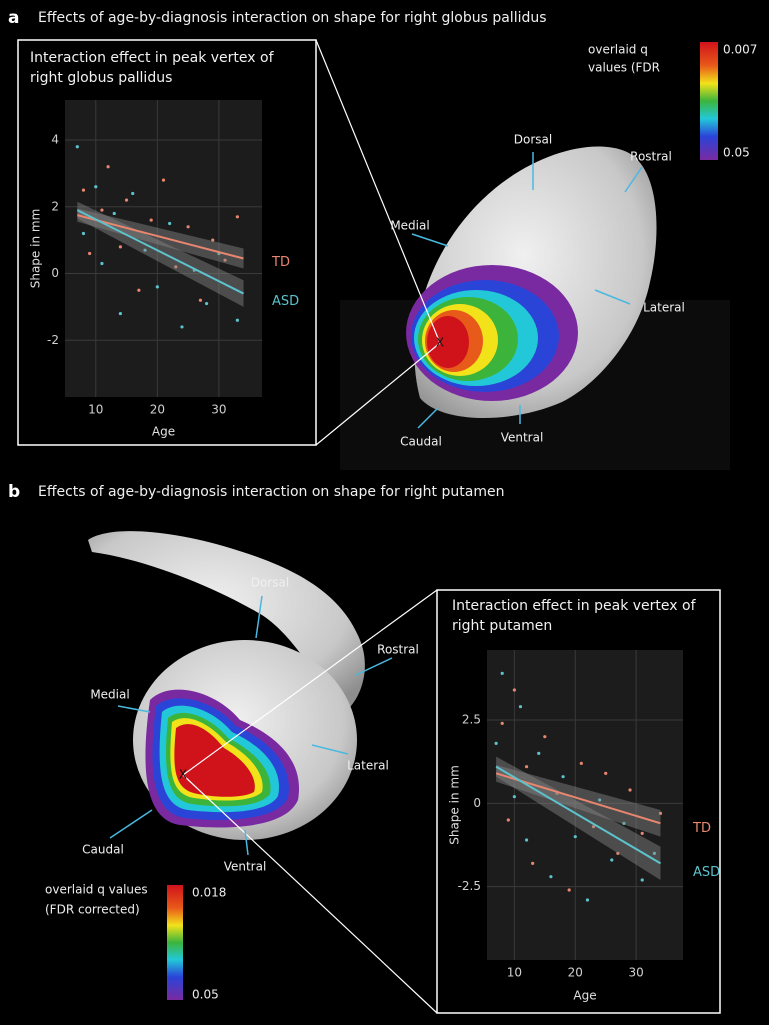 The image size is (769, 1025). Describe the element at coordinates (471, 720) in the screenshot. I see `y-tick-label: 2.5` at that location.